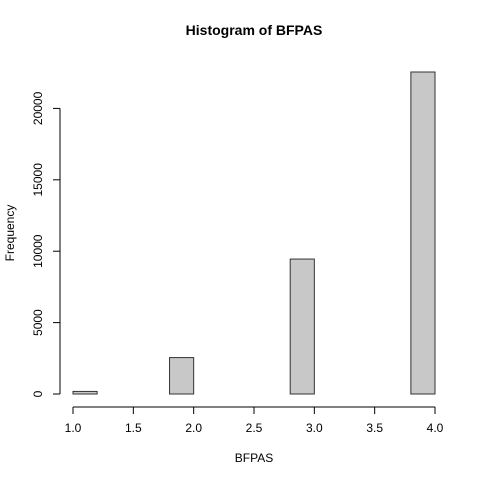  What do you see at coordinates (254, 30) in the screenshot?
I see `chart-title: Histogram of BFPAS` at bounding box center [254, 30].